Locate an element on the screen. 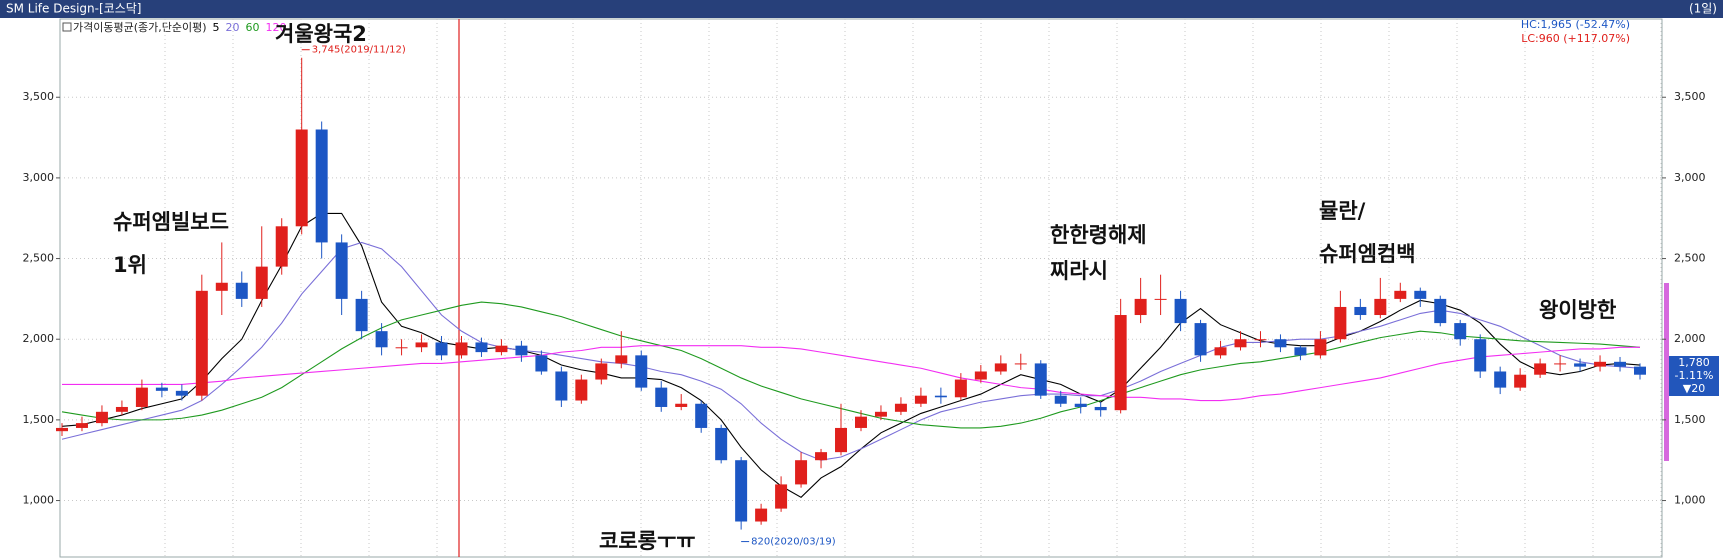 This screenshot has width=1723, height=559. y2-tick-label: 3,000 is located at coordinates (1690, 177).